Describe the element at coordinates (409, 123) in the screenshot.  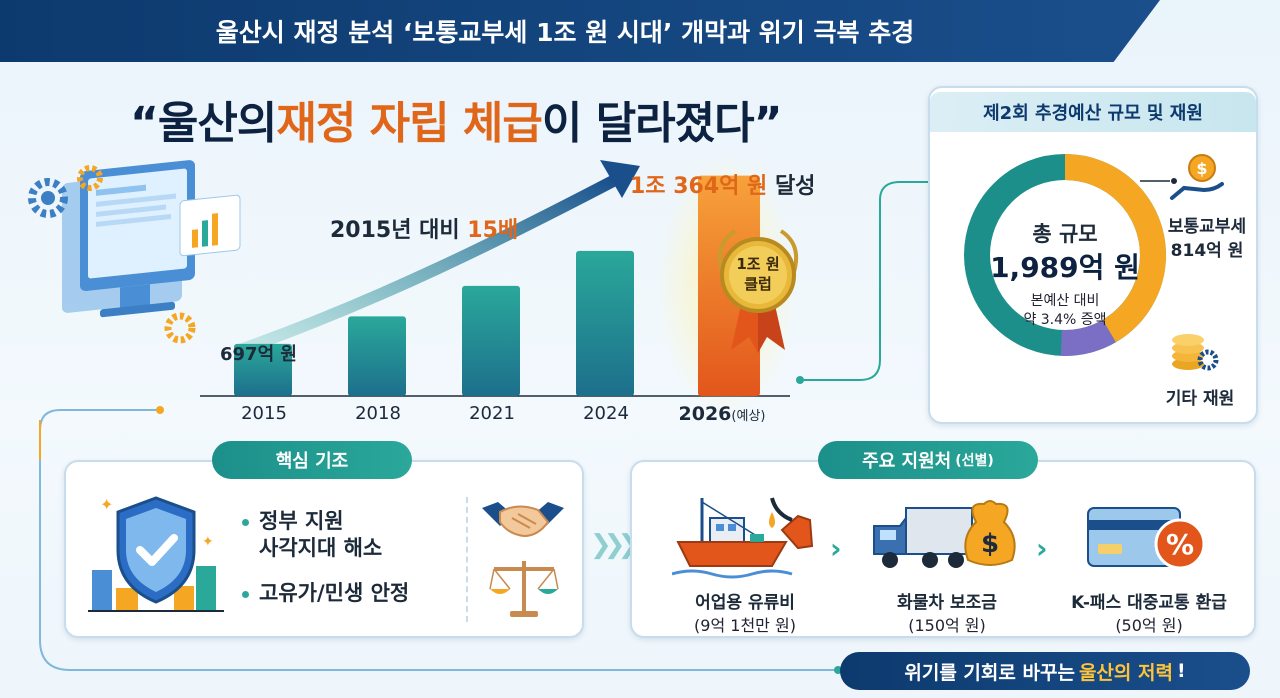
I see `headline-accent: 재정 자립 체급` at that location.